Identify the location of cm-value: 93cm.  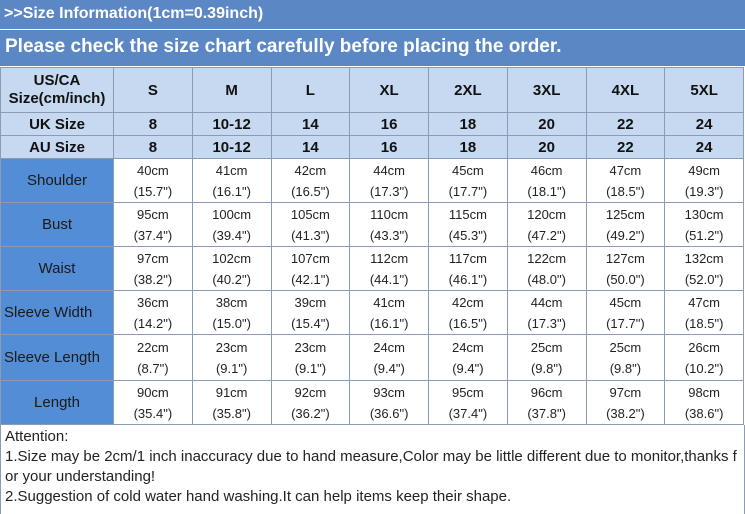
(389, 392).